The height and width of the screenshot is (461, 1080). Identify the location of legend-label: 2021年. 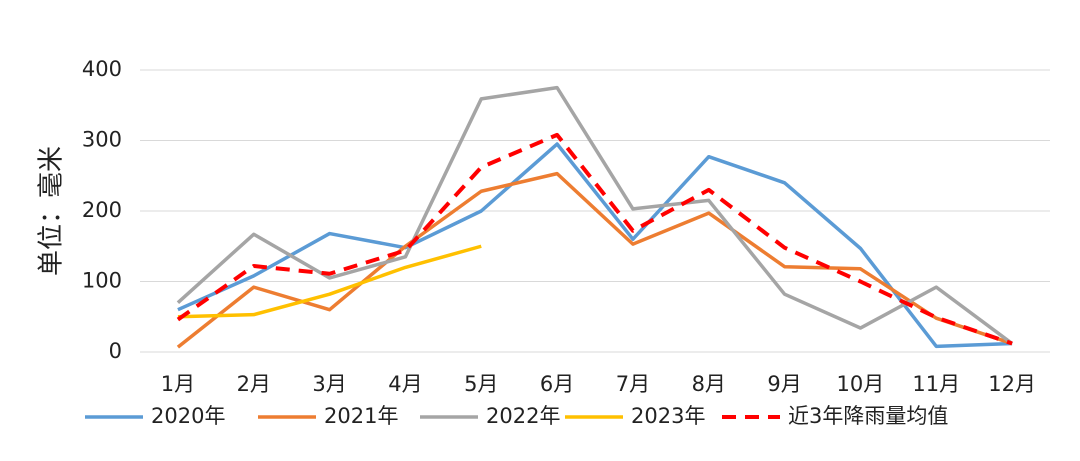
(361, 416).